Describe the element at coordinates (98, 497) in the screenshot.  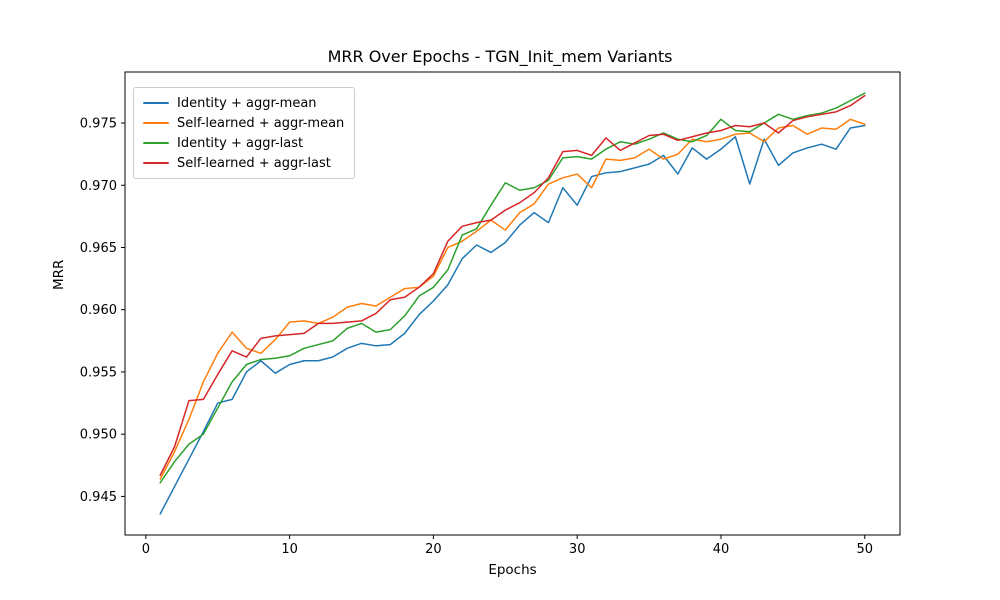
I see `y-tick-label: 0.945` at that location.